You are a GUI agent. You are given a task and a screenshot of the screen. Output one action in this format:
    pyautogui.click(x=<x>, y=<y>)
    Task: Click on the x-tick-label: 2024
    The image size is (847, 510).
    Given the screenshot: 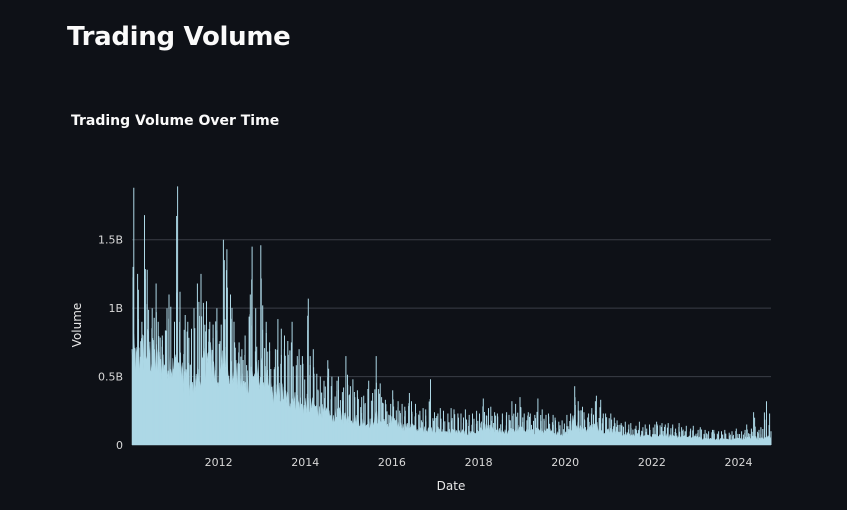 What is the action you would take?
    pyautogui.click(x=738, y=462)
    